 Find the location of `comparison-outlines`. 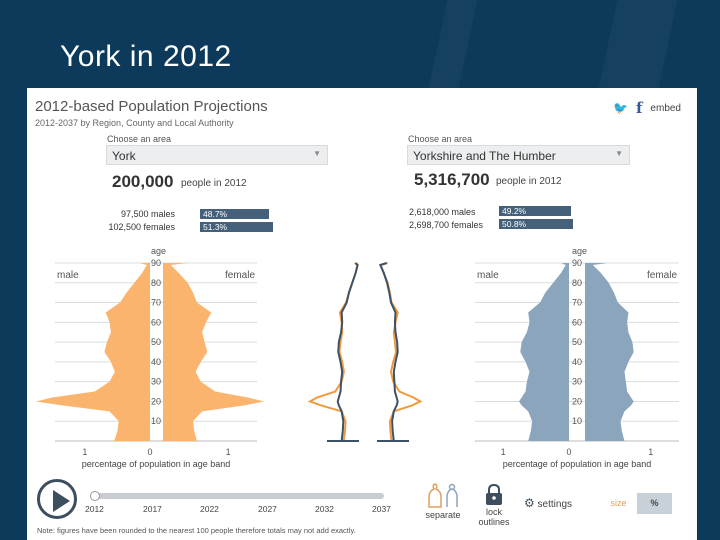

comparison-outlines is located at coordinates (365, 352).